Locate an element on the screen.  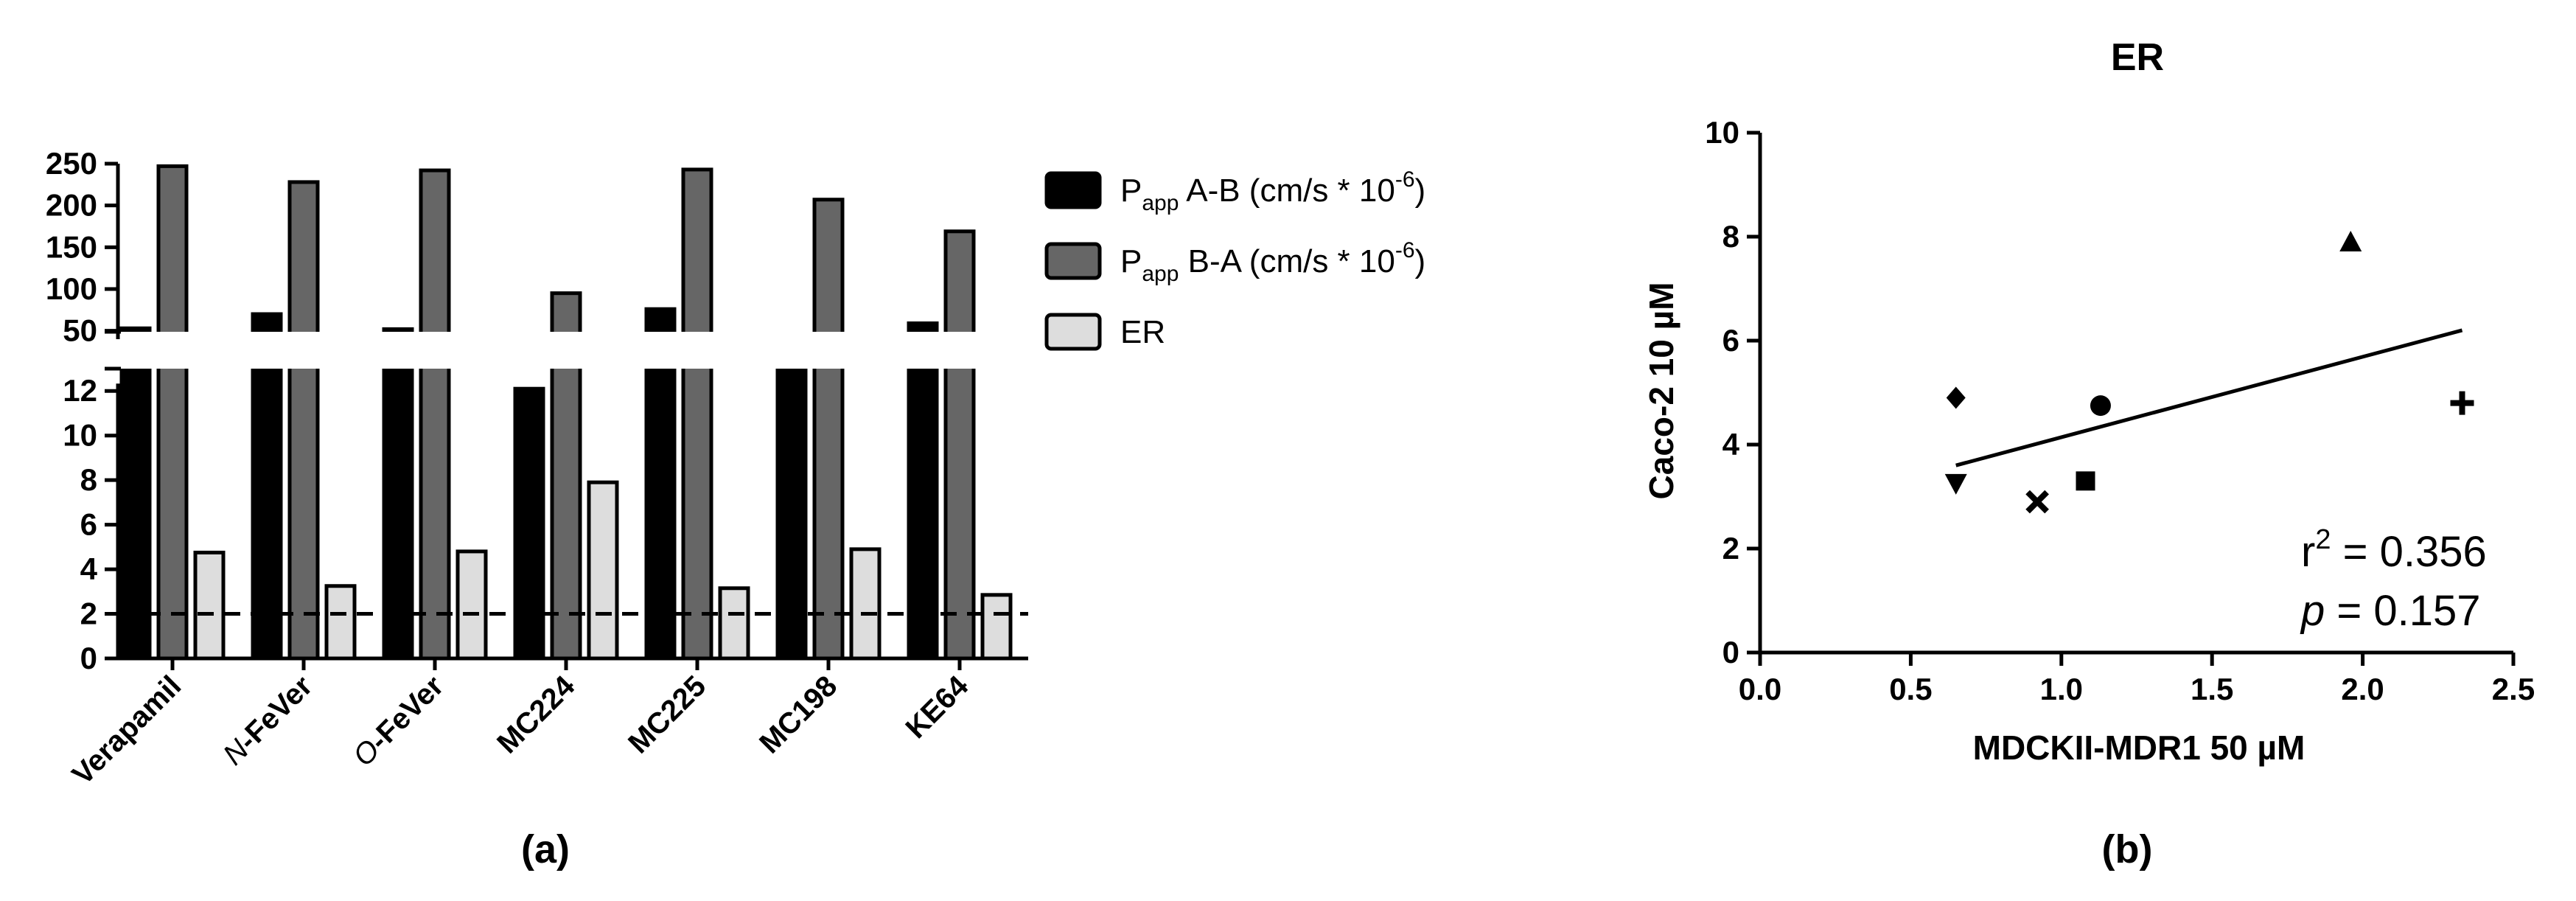
scatter-x-axis-label: MDCKII-MDR1 50 µM is located at coordinates (2139, 747).